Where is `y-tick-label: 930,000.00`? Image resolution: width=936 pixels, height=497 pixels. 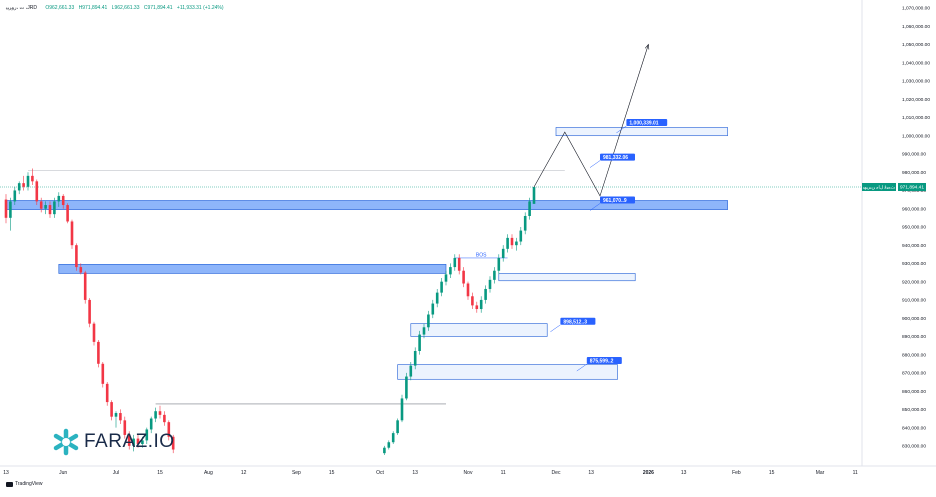
y-tick-label: 930,000.00 is located at coordinates (914, 264).